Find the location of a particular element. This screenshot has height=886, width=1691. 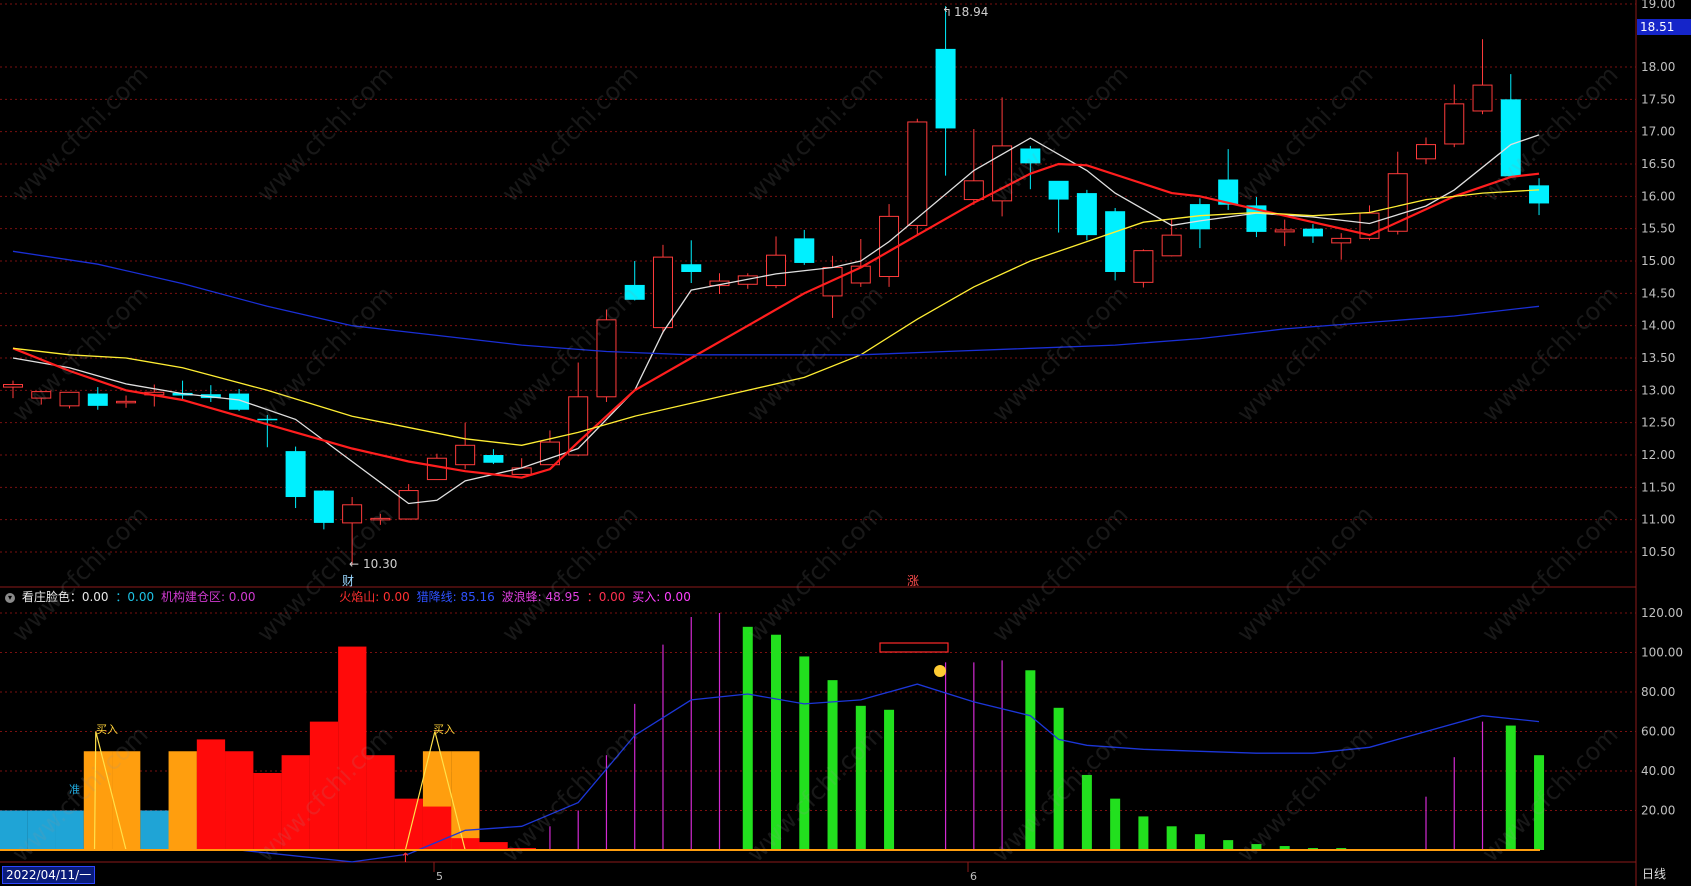

current-price-tag: 18.51 is located at coordinates (1664, 27).